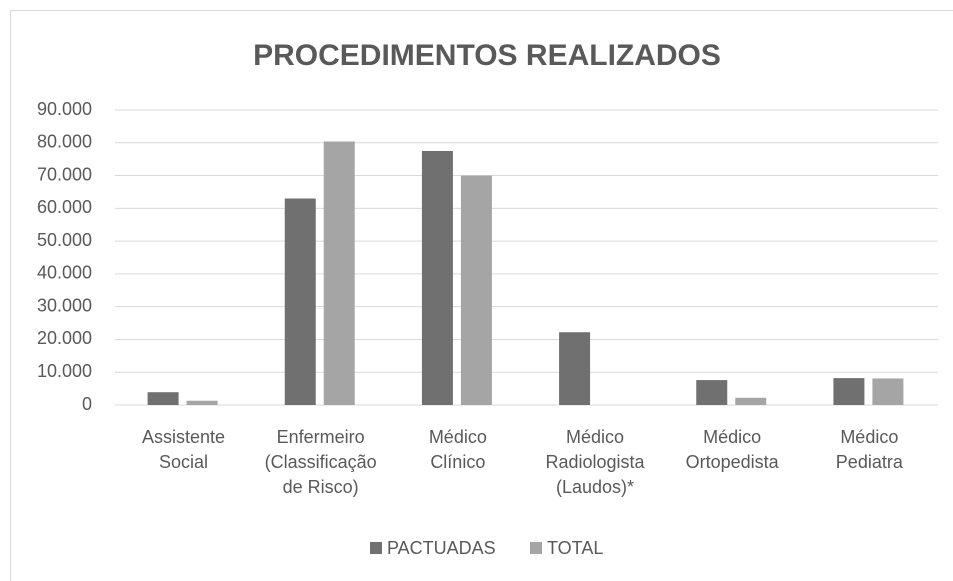 This screenshot has width=953, height=581. I want to click on x-tick-label: Enfermeiro (Classificação de Risco), so click(320, 462).